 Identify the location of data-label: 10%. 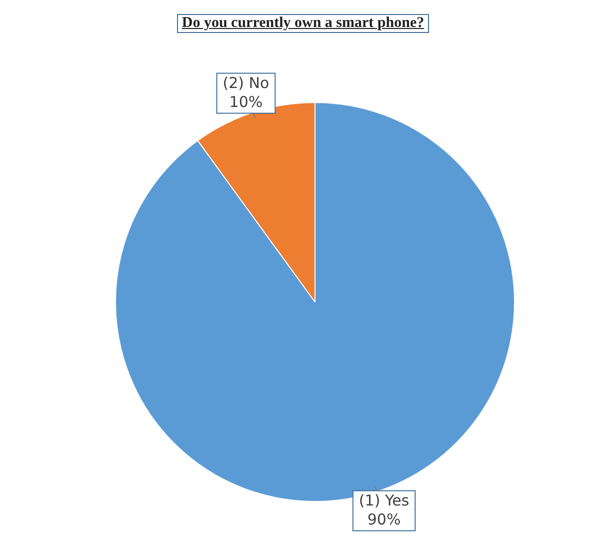
(246, 102).